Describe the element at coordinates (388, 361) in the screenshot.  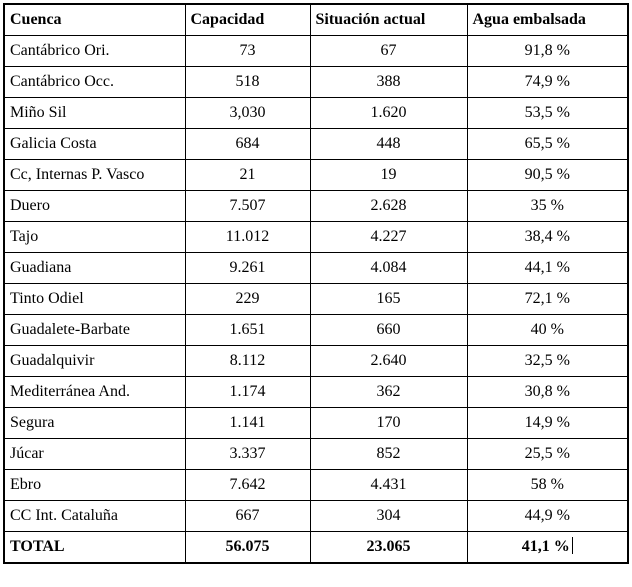
I see `cell-situacion-actual: 2.640` at that location.